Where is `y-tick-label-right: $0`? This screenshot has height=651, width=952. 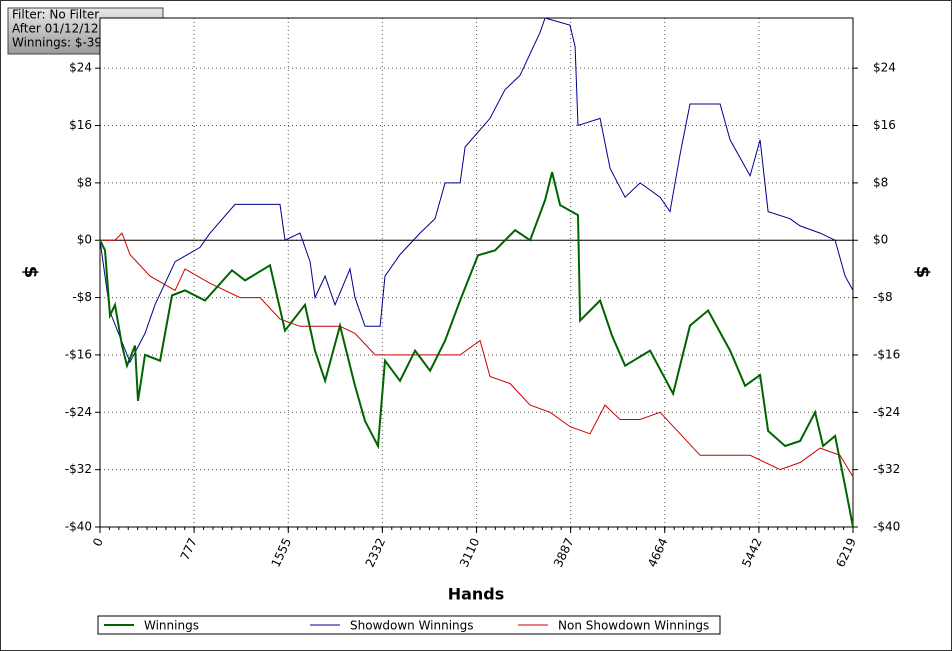
y-tick-label-right: $0 is located at coordinates (880, 240).